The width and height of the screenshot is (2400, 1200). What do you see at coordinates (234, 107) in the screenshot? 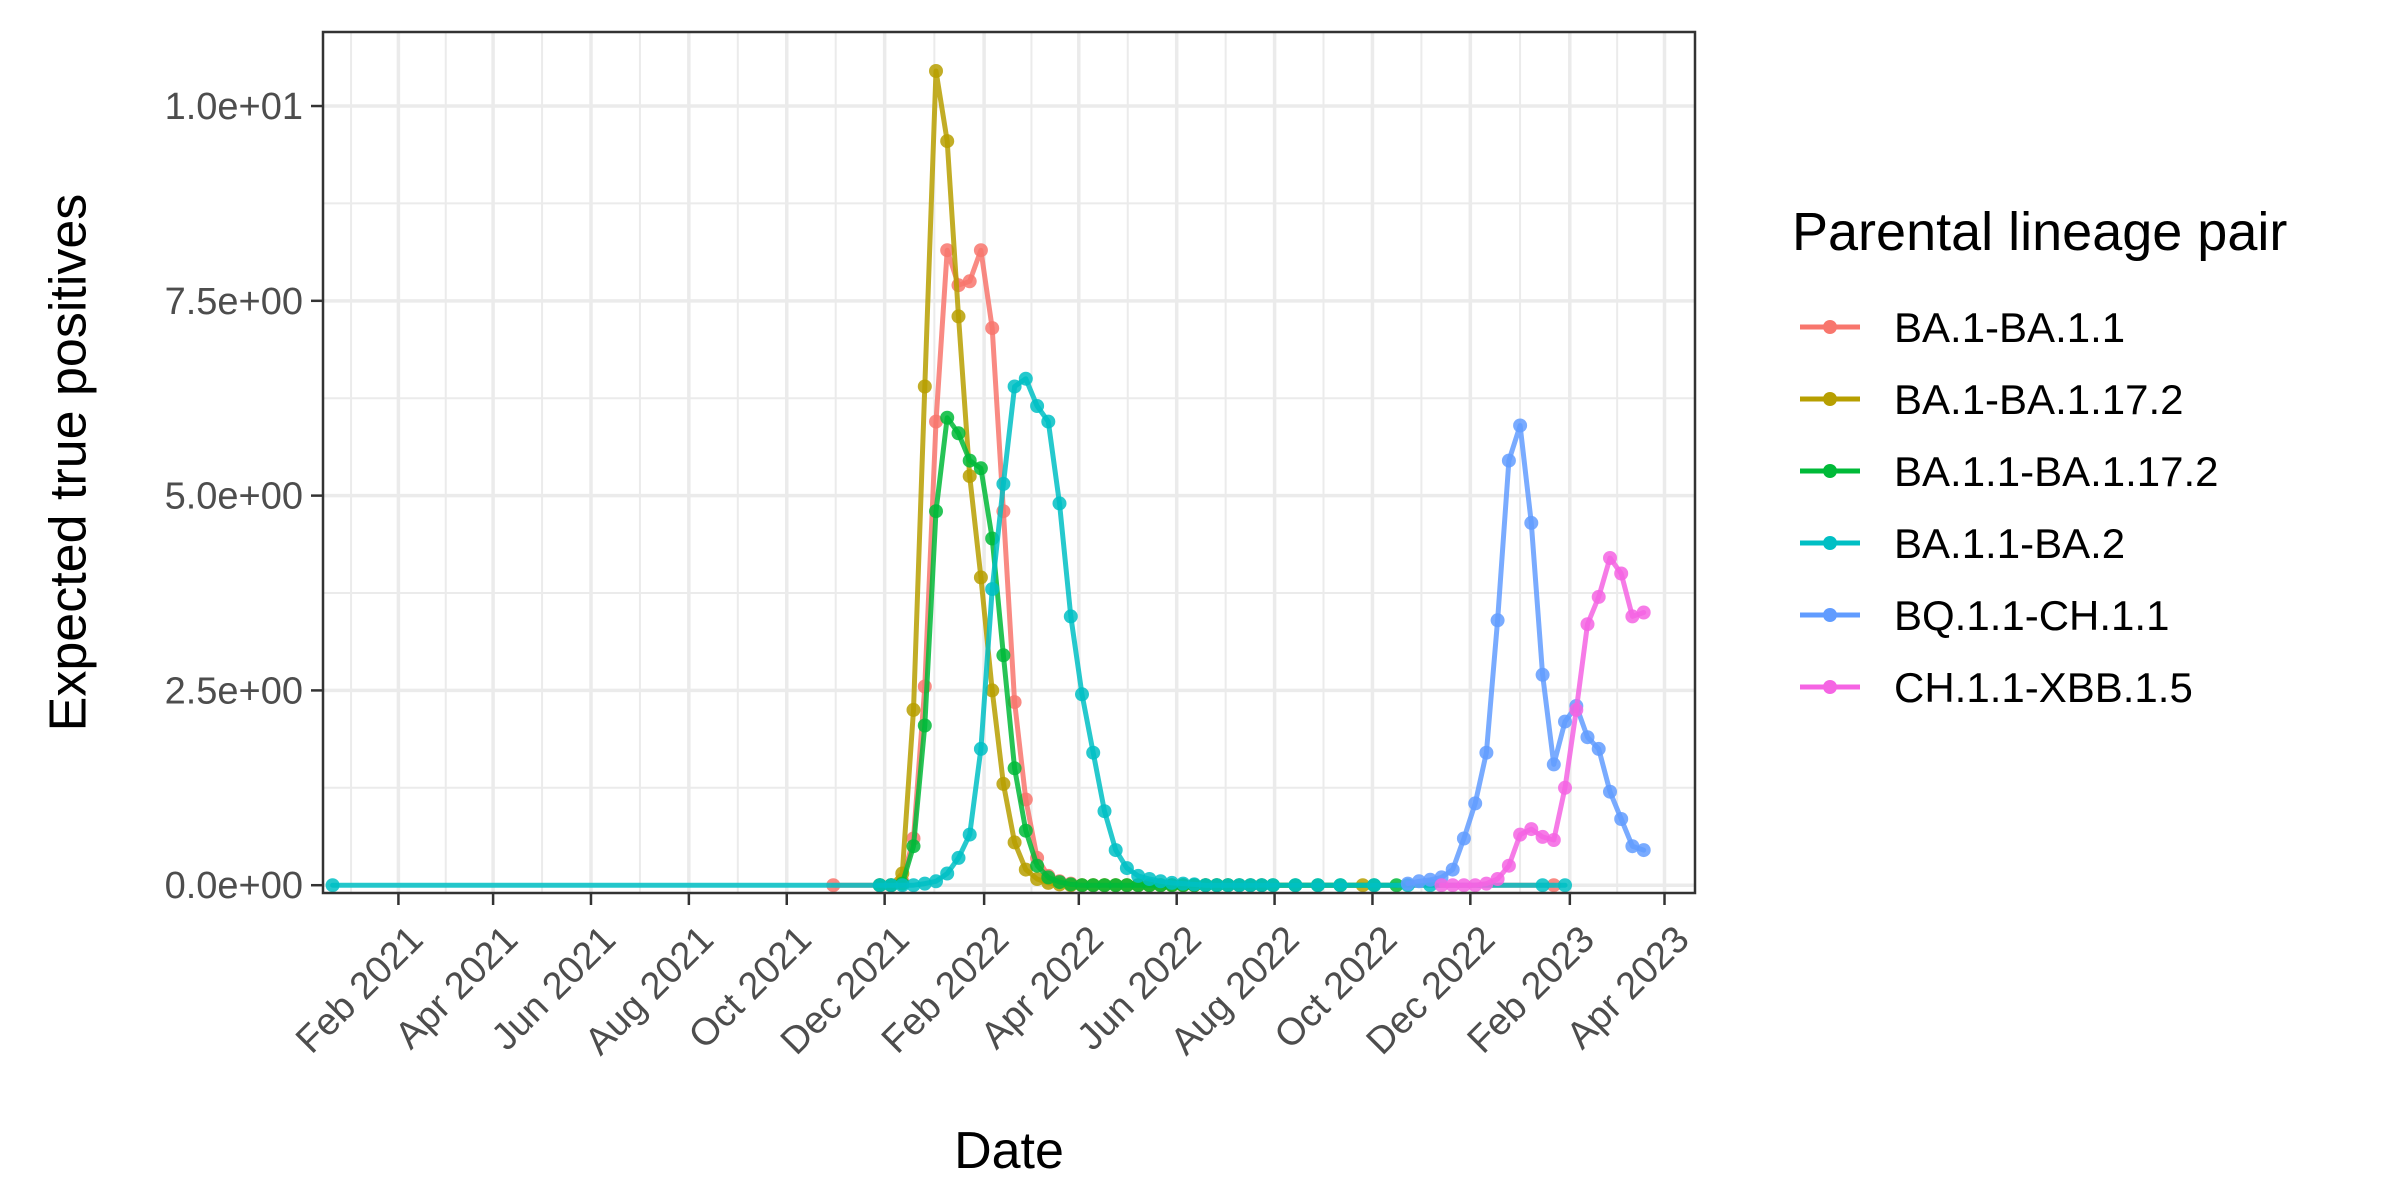
I see `y-tick-label: 1.0e+01` at bounding box center [234, 107].